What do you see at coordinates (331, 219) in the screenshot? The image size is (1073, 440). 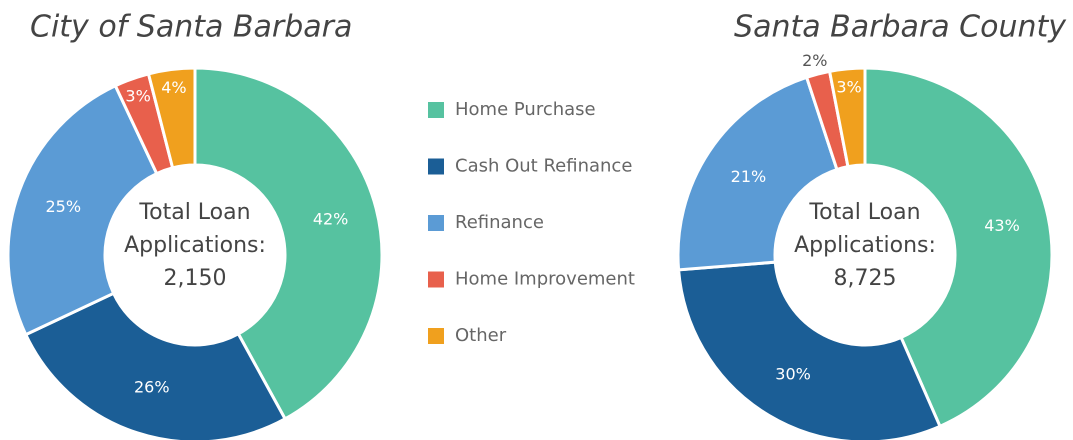 I see `data-label: 42%` at bounding box center [331, 219].